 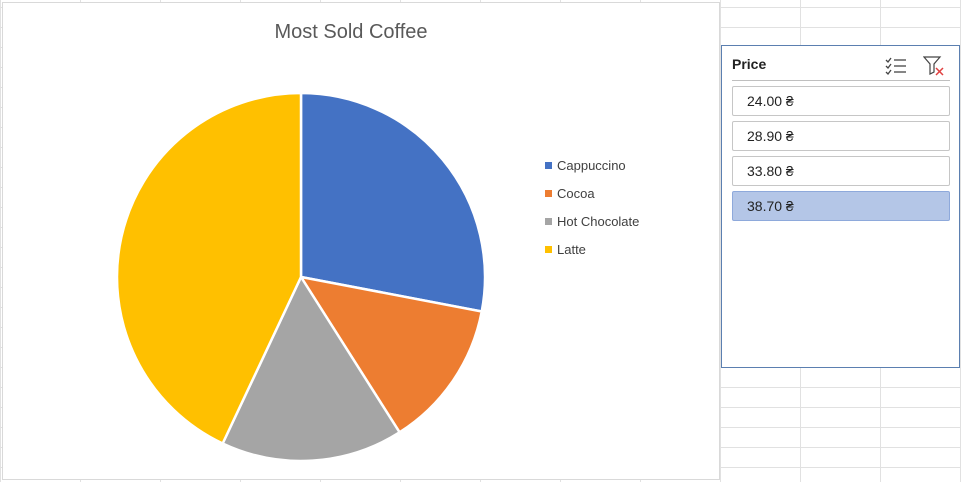 I want to click on legend-label: Cappuccino, so click(x=591, y=165).